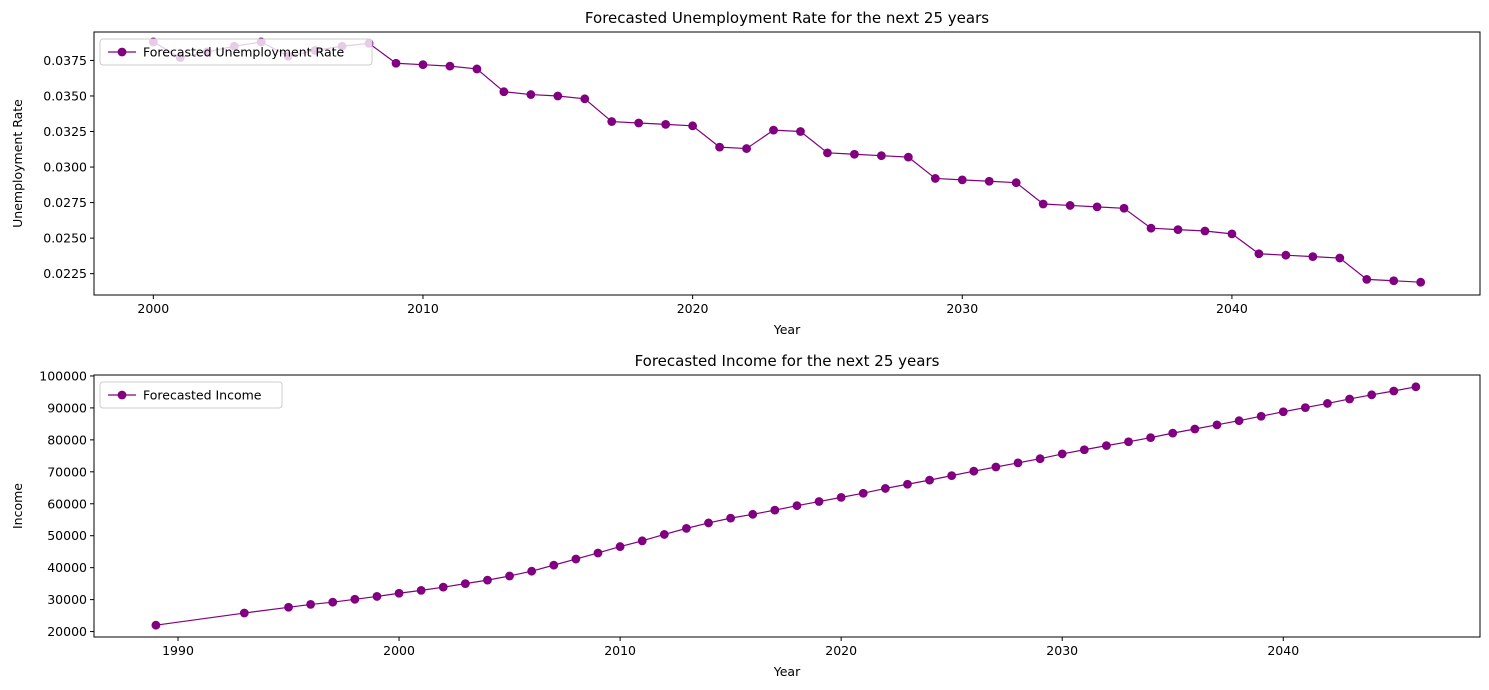  I want to click on y-axis-label: Income, so click(17, 506).